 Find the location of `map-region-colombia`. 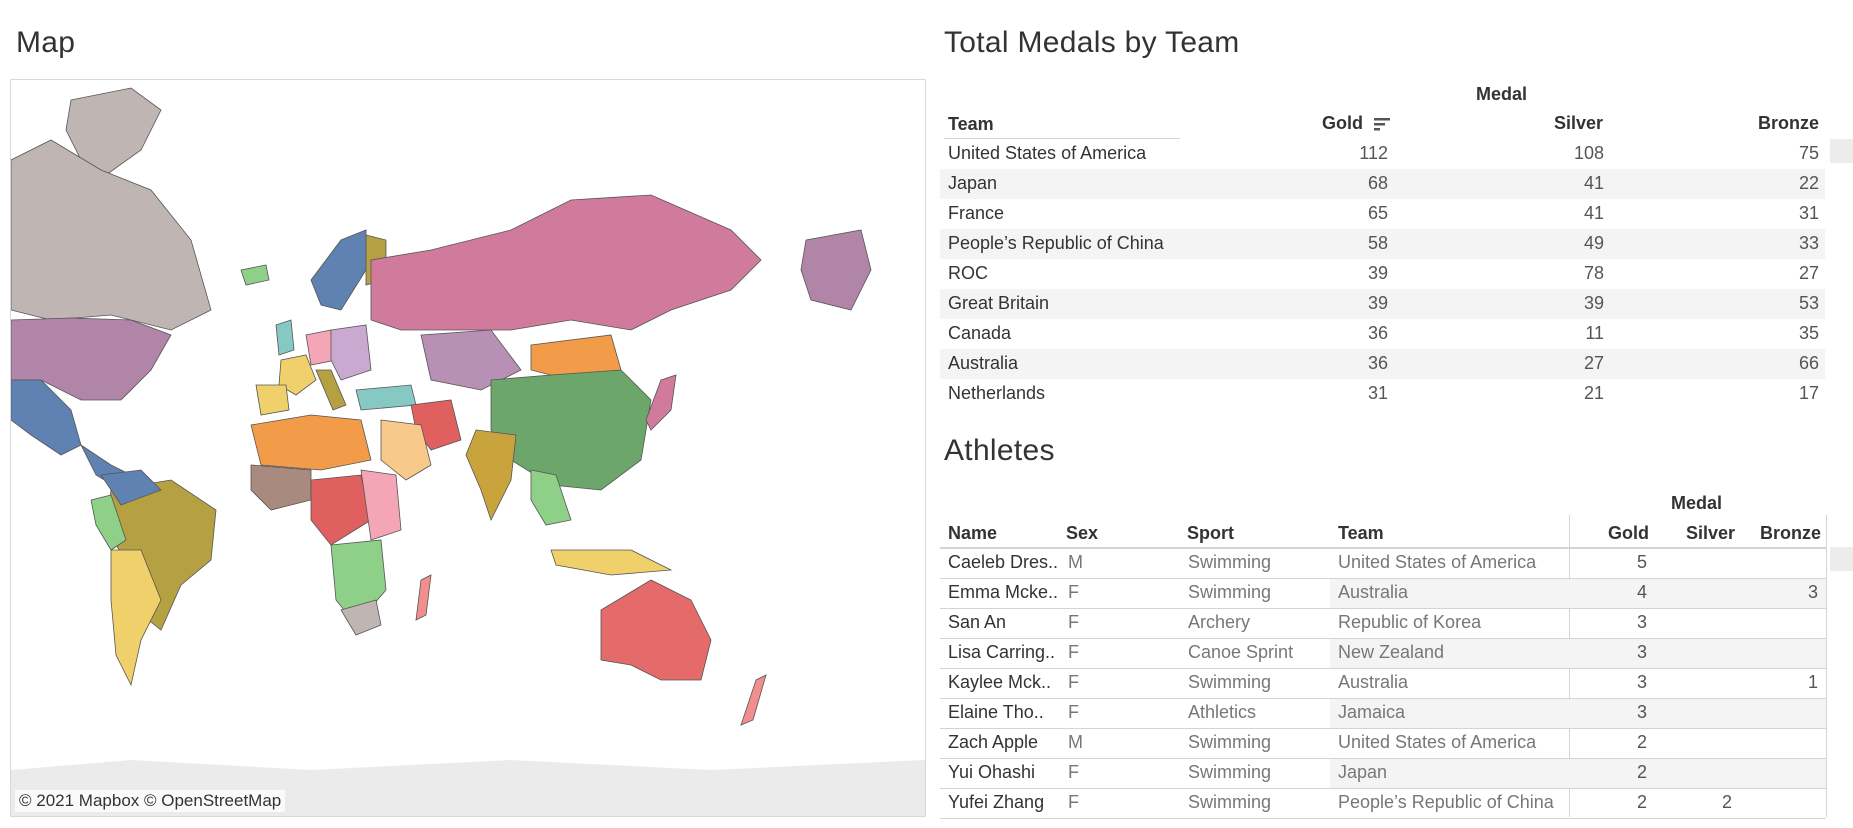

map-region-colombia is located at coordinates (131, 487).